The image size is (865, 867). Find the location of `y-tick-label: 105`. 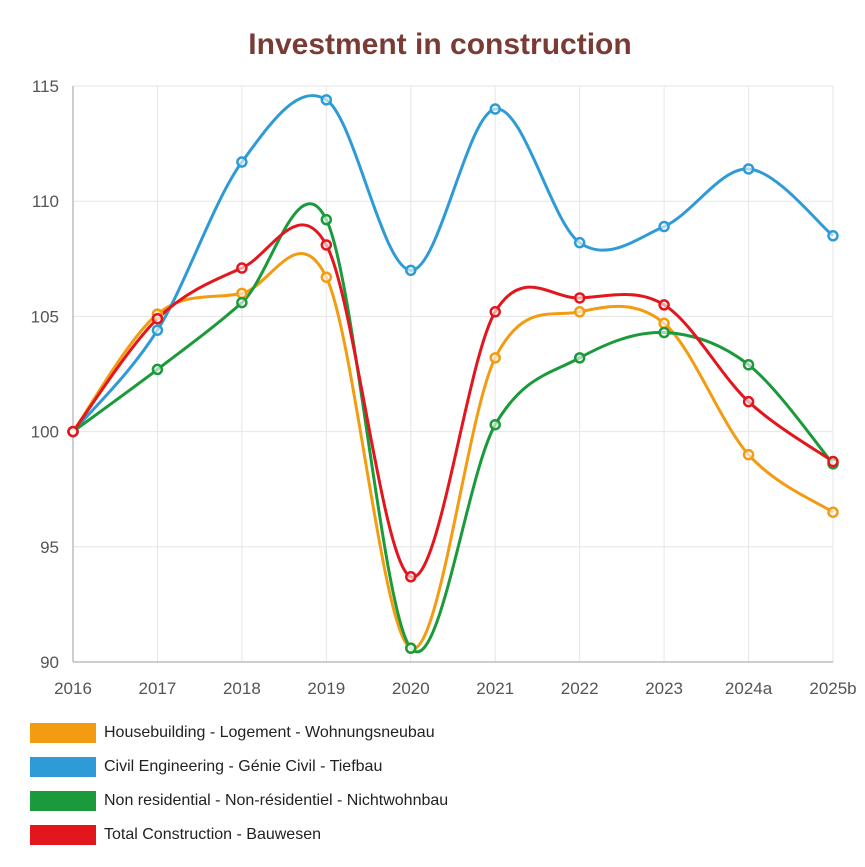

y-tick-label: 105 is located at coordinates (45, 316).